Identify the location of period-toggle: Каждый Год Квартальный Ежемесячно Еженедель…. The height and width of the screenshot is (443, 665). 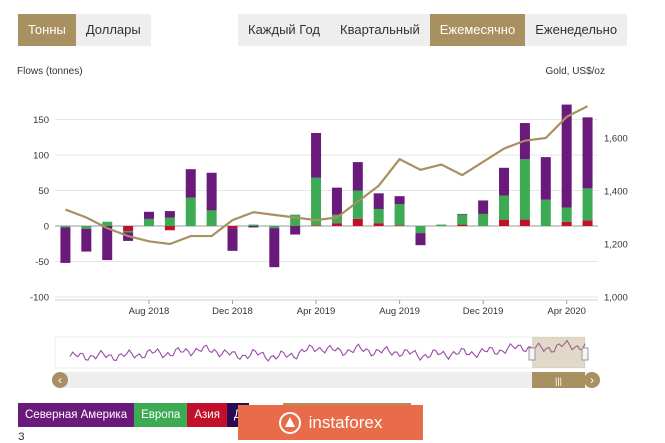
(433, 30).